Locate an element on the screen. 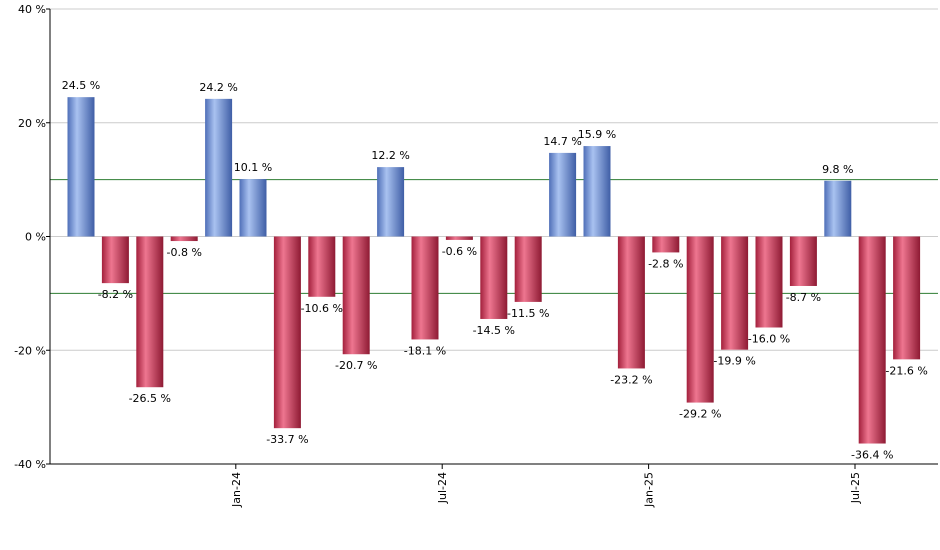 This screenshot has width=940, height=550. y-tick-label: 20 % is located at coordinates (32, 123).